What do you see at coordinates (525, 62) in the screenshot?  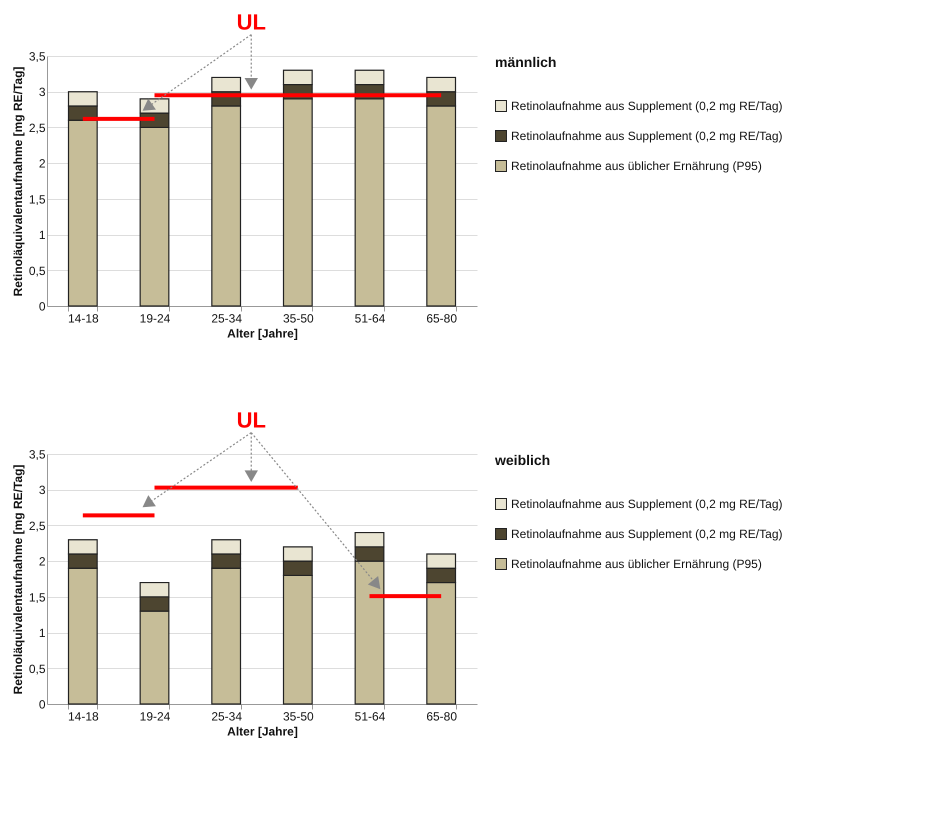 I see `legend-title: männlich` at bounding box center [525, 62].